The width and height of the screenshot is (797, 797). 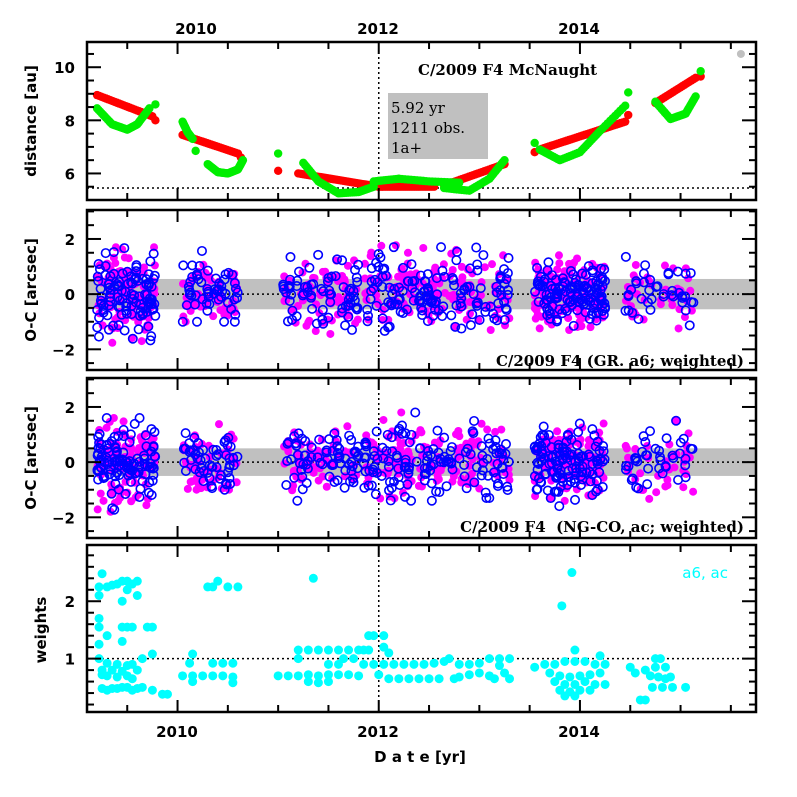 I want to click on distance-y-axis-title: distance [au], so click(x=31, y=121).